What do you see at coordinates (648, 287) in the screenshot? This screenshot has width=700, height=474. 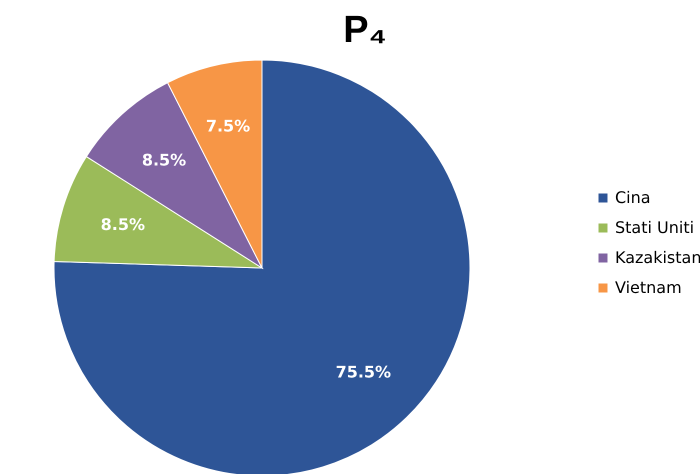 I see `legend-label: Vietnam` at bounding box center [648, 287].